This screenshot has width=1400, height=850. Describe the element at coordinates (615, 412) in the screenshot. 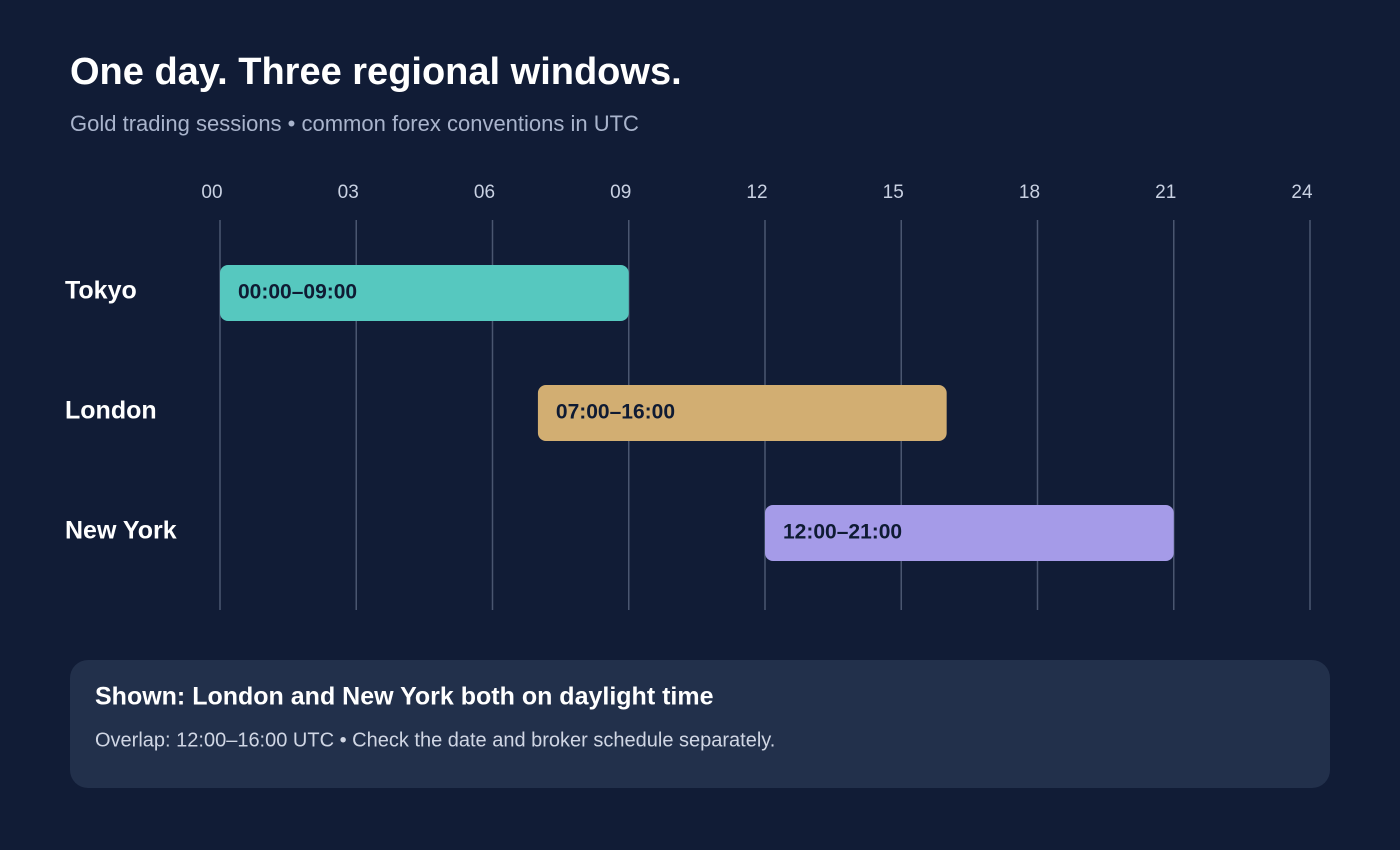

I see `bar-label: 07:00–16:00` at that location.